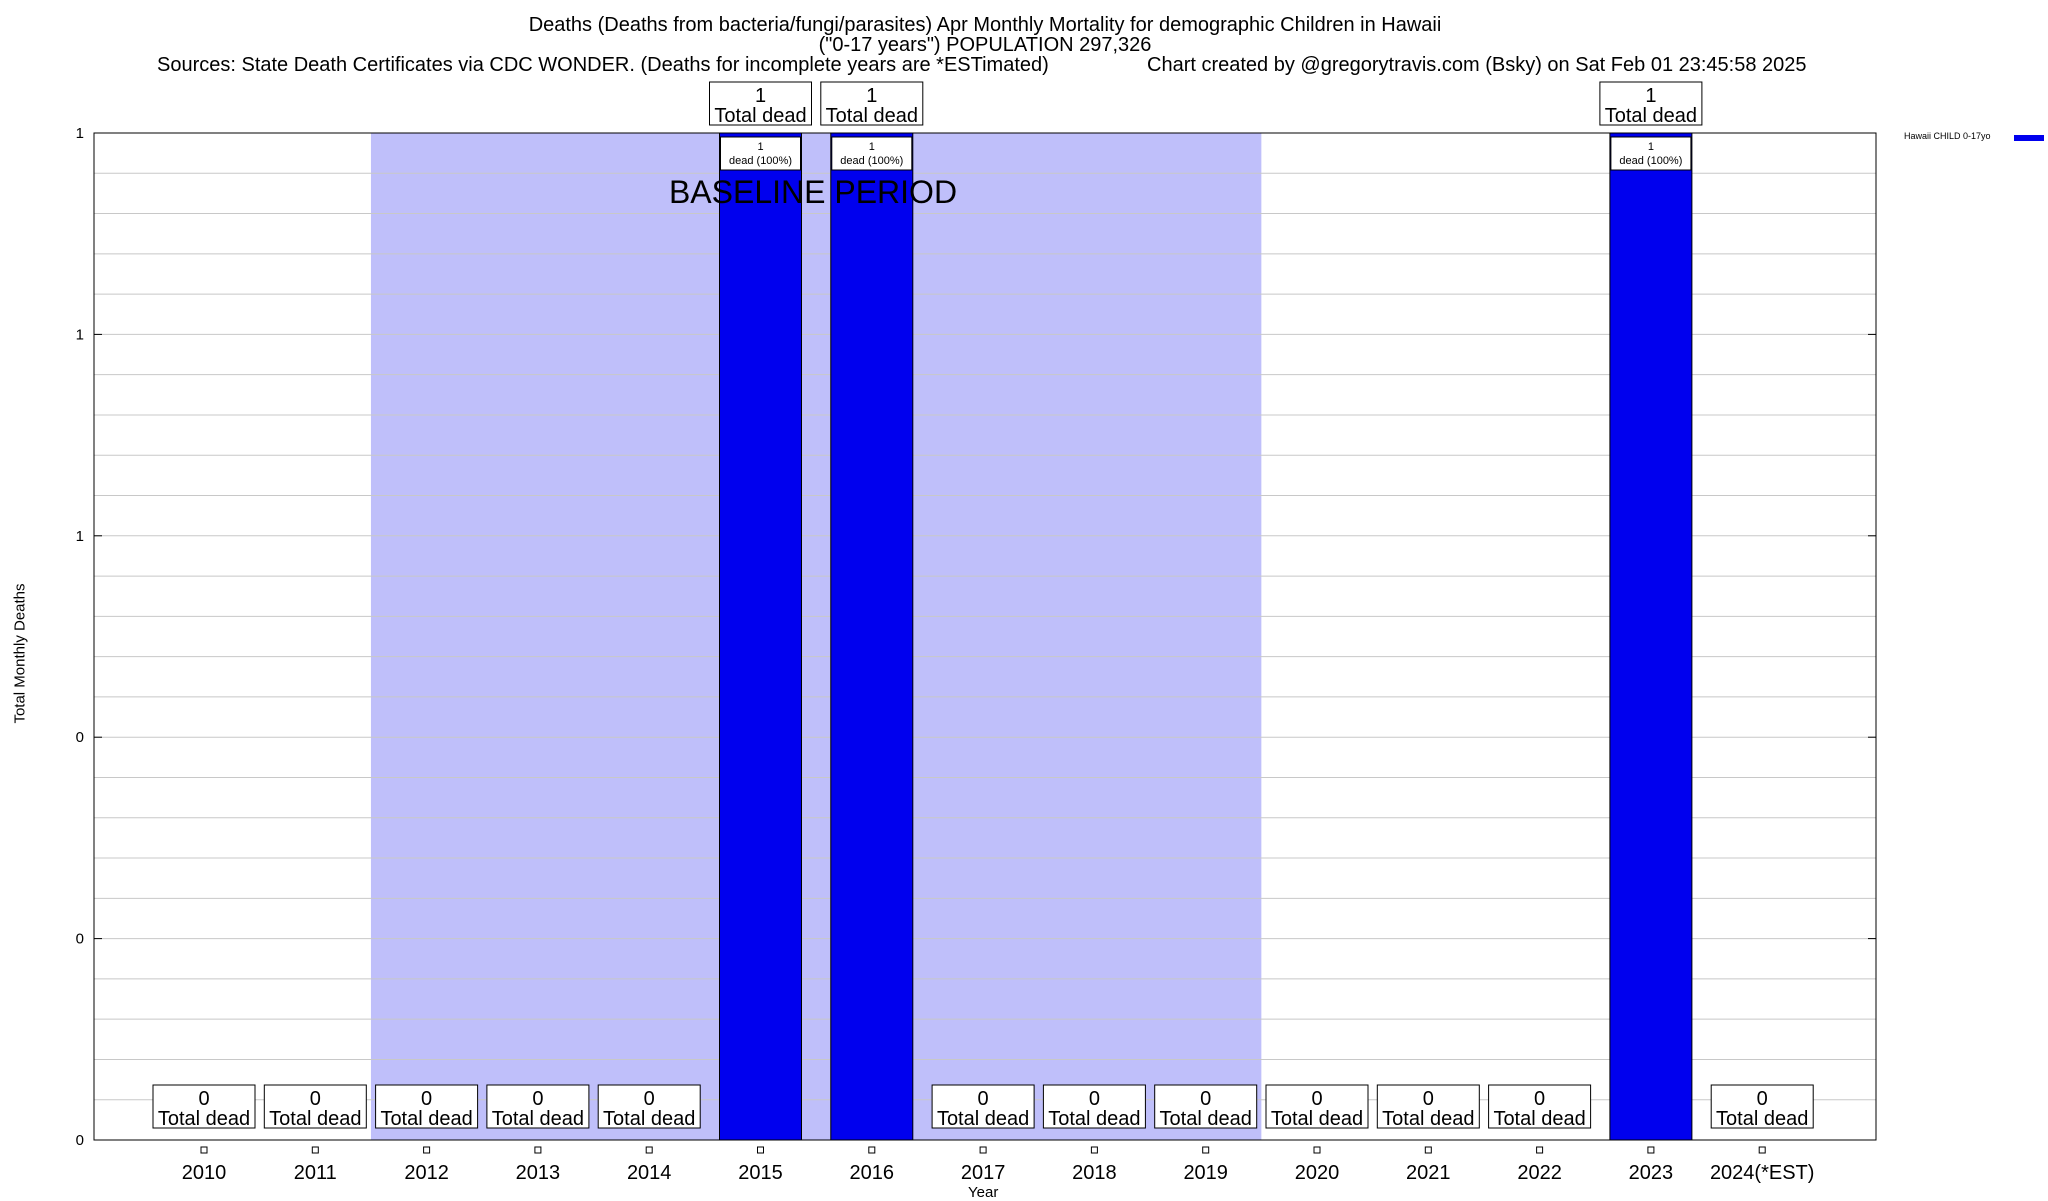  Describe the element at coordinates (204, 1173) in the screenshot. I see `x-tick-label: 2010` at that location.